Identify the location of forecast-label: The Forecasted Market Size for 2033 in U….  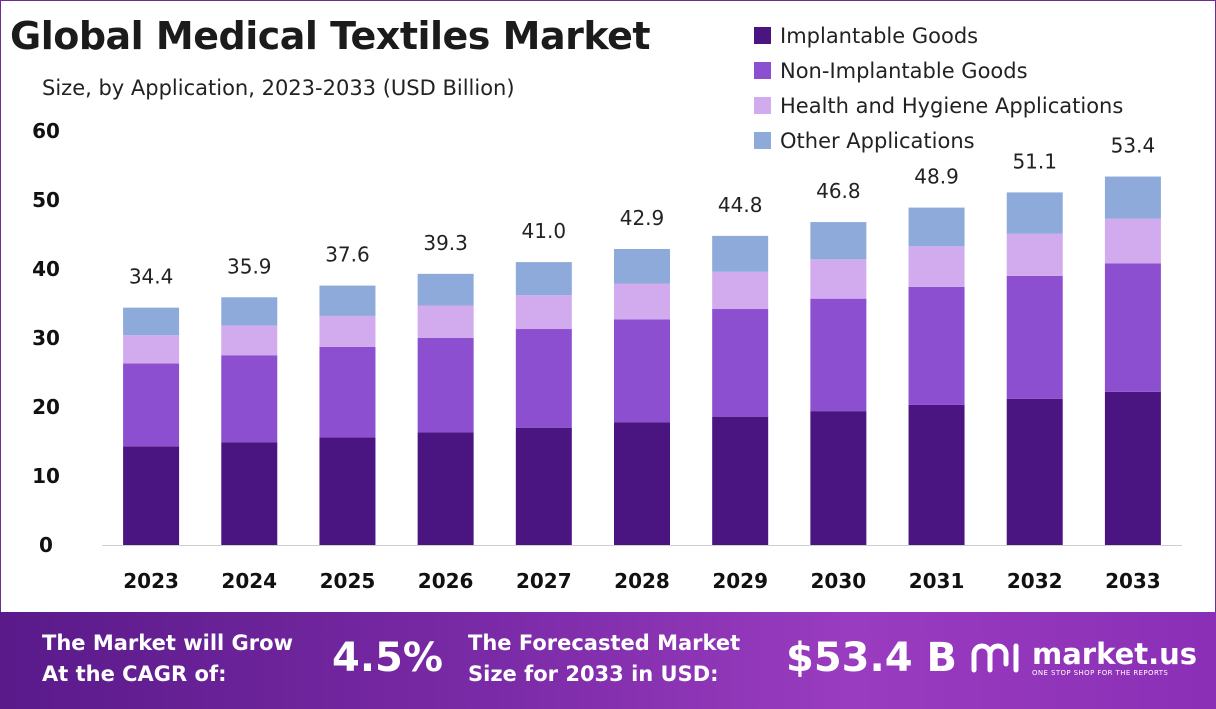
(604, 659).